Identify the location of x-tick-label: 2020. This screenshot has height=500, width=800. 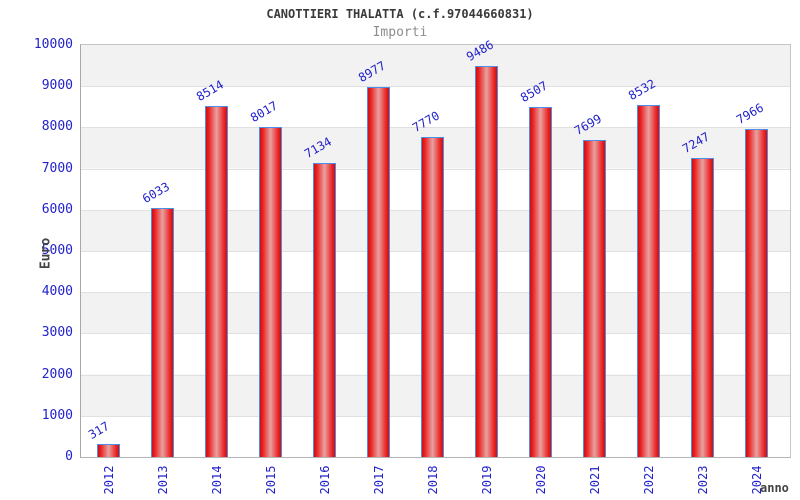
(540, 480).